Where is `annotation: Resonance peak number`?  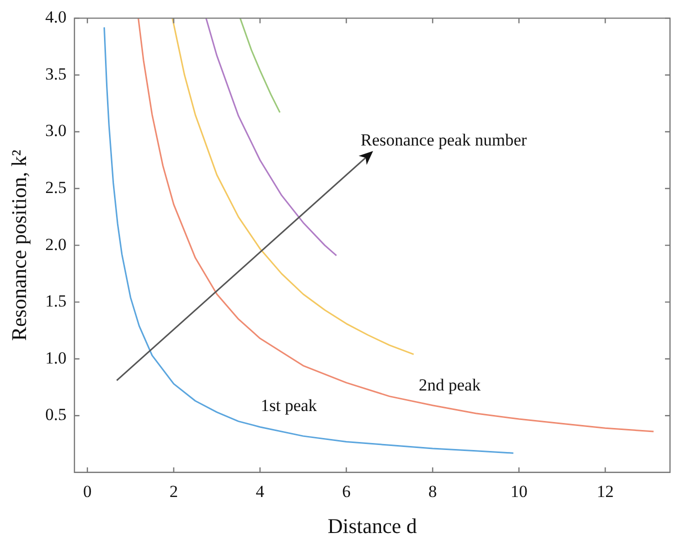
annotation: Resonance peak number is located at coordinates (444, 140).